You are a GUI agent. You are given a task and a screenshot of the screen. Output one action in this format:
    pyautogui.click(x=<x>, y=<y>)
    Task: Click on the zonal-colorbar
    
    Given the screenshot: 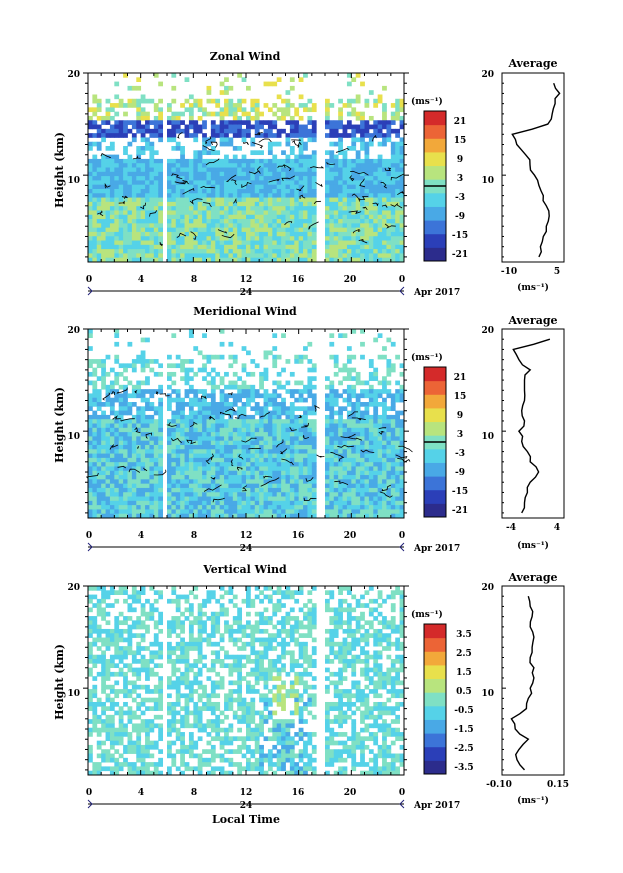 What is the action you would take?
    pyautogui.click(x=435, y=186)
    